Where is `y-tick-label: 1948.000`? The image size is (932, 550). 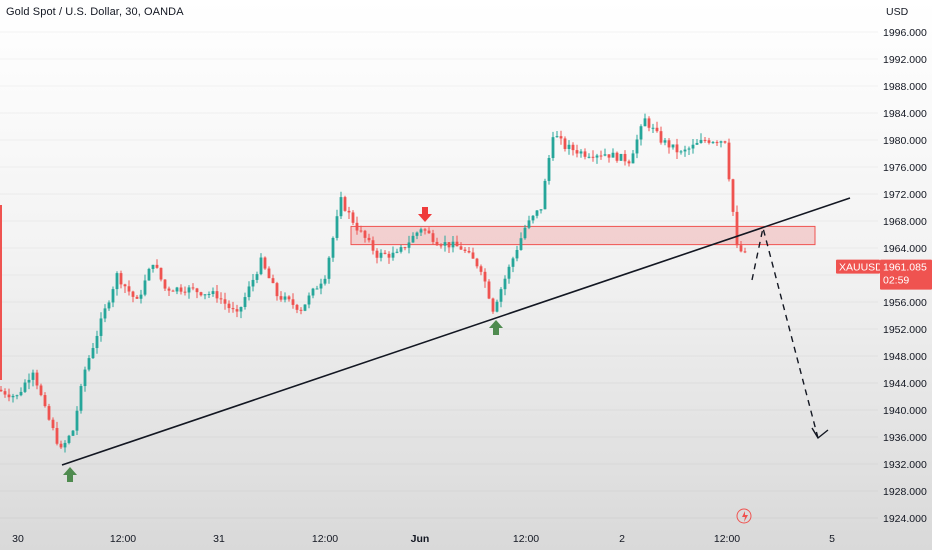 y-tick-label: 1948.000 is located at coordinates (905, 357).